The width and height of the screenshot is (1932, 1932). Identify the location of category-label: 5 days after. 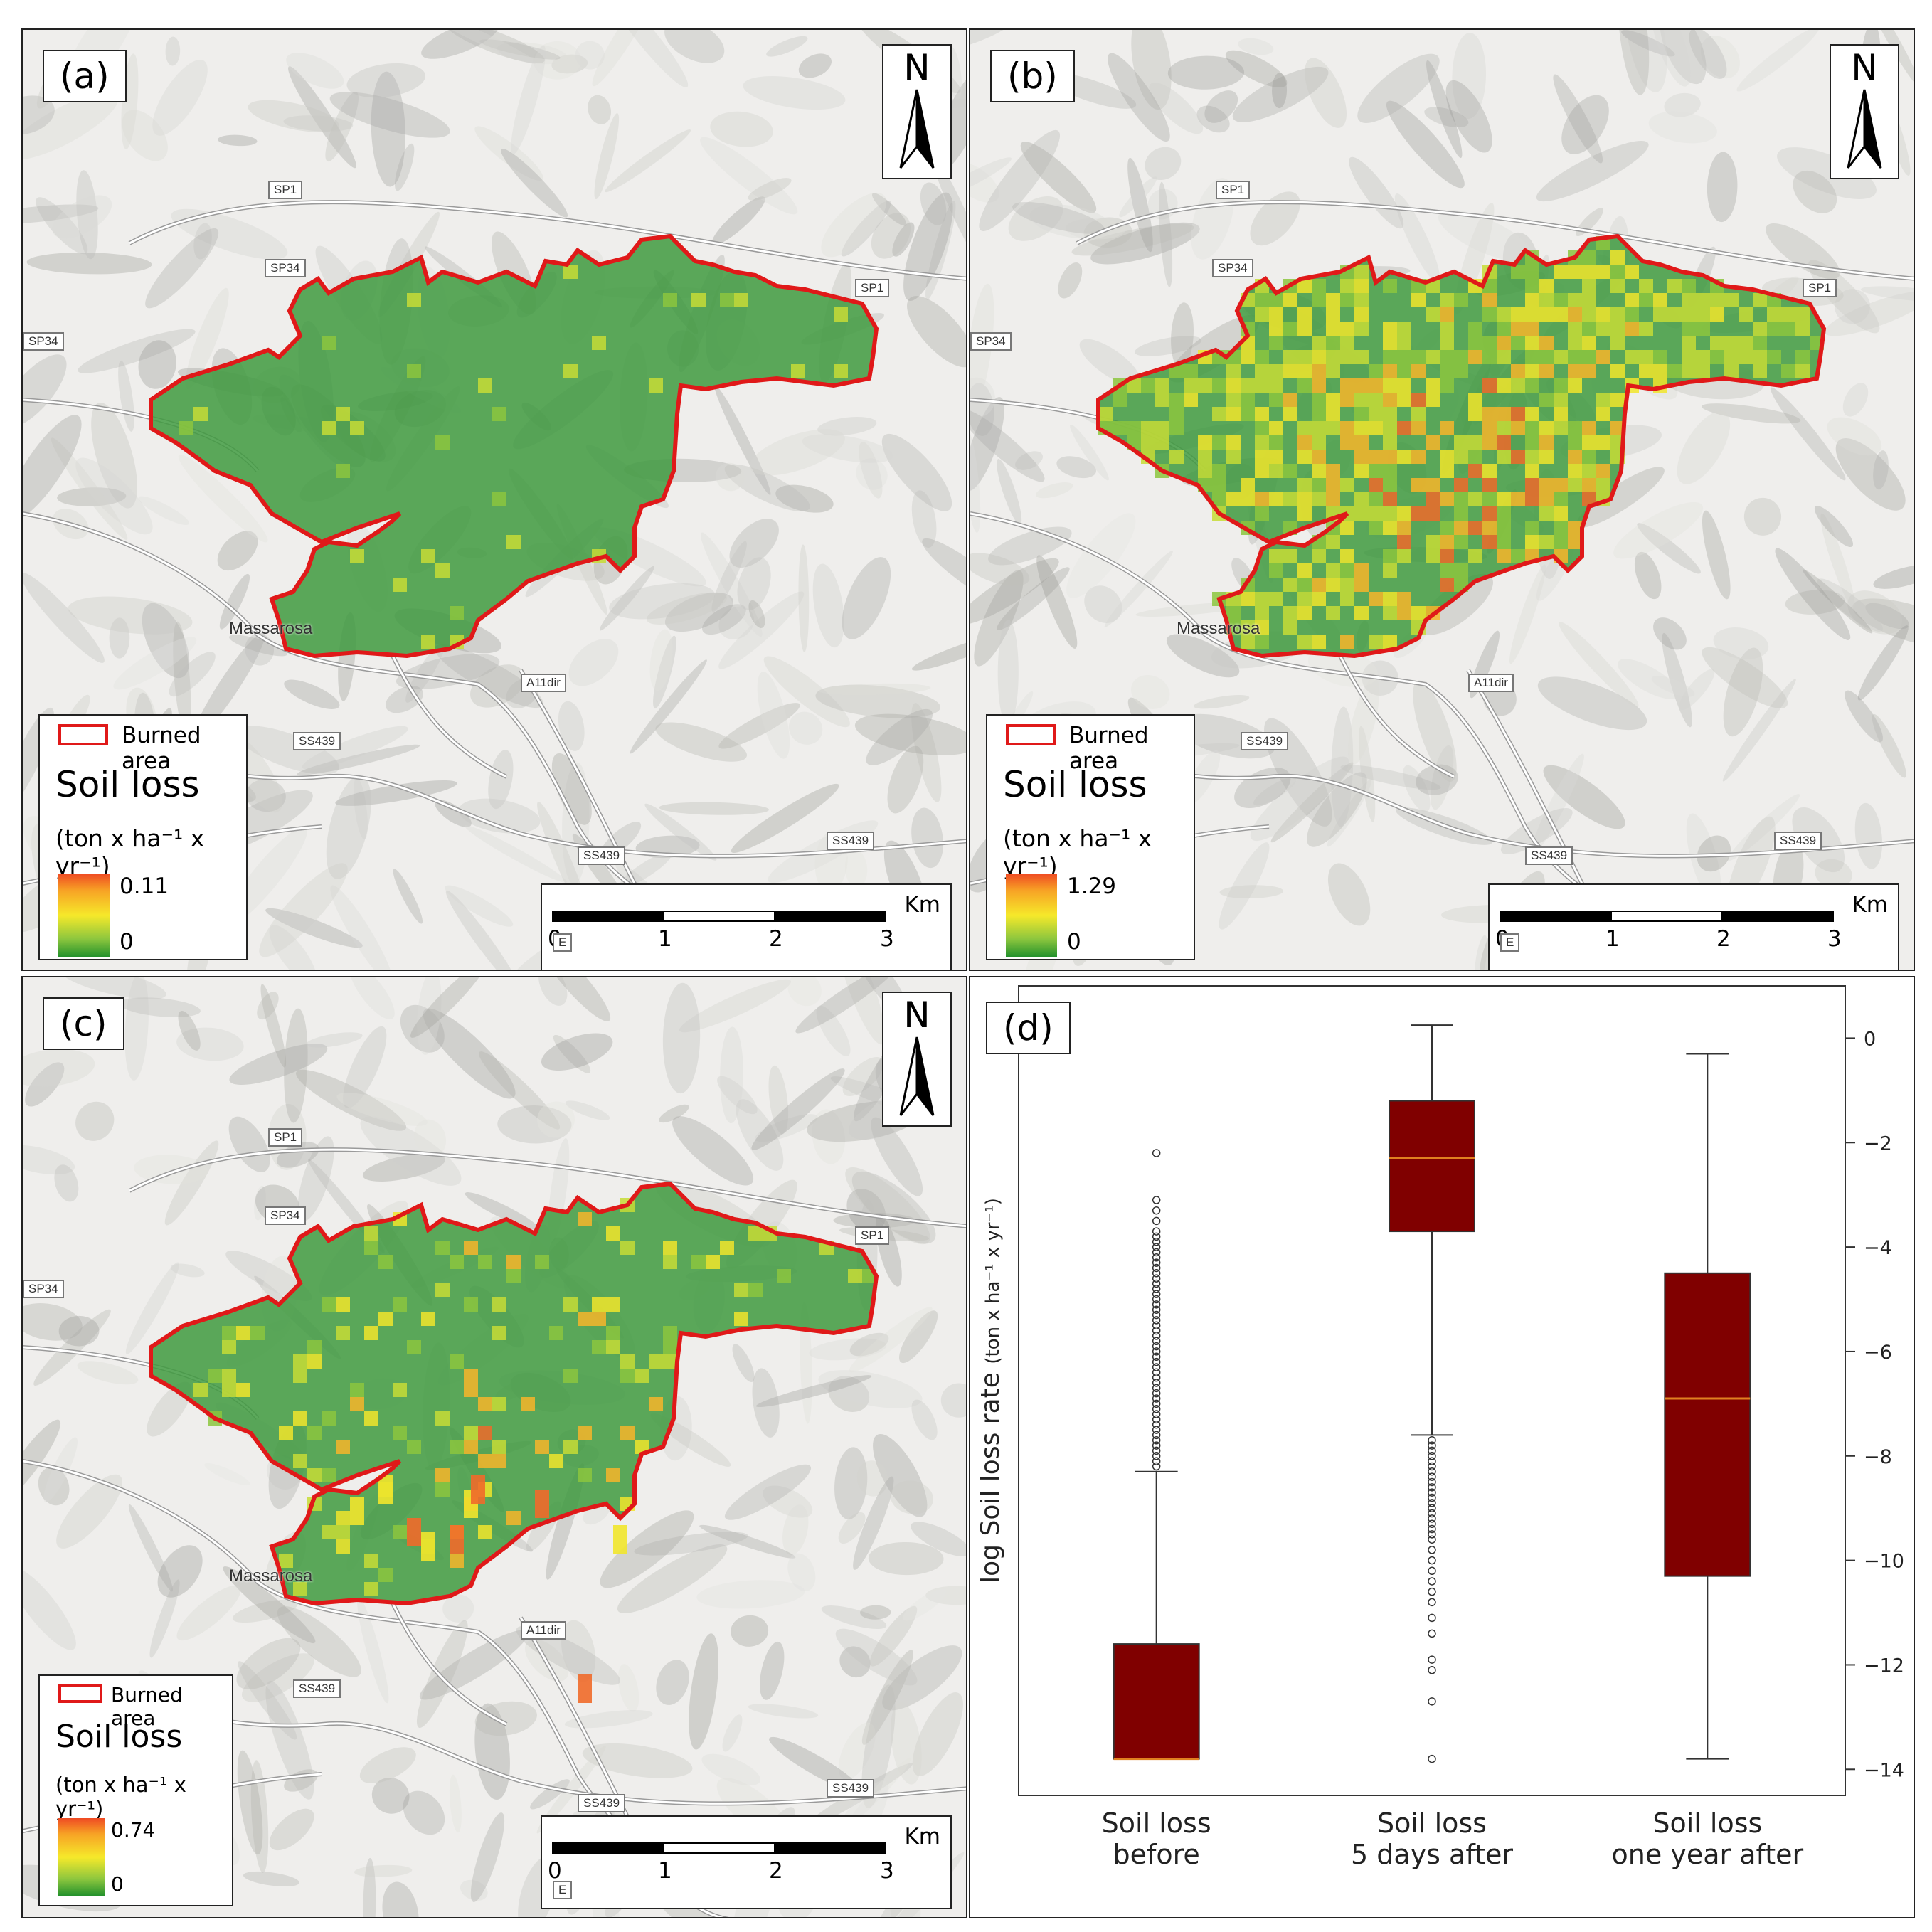
(1432, 1854).